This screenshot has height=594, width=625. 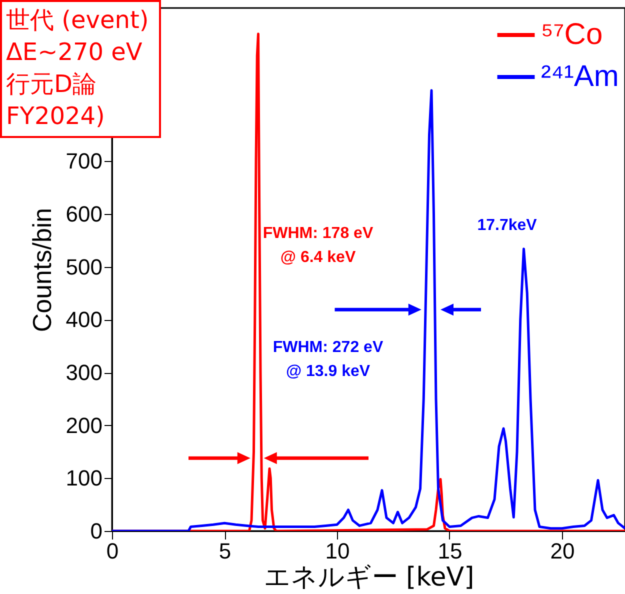 What do you see at coordinates (450, 551) in the screenshot?
I see `x-tick-label: 15` at bounding box center [450, 551].